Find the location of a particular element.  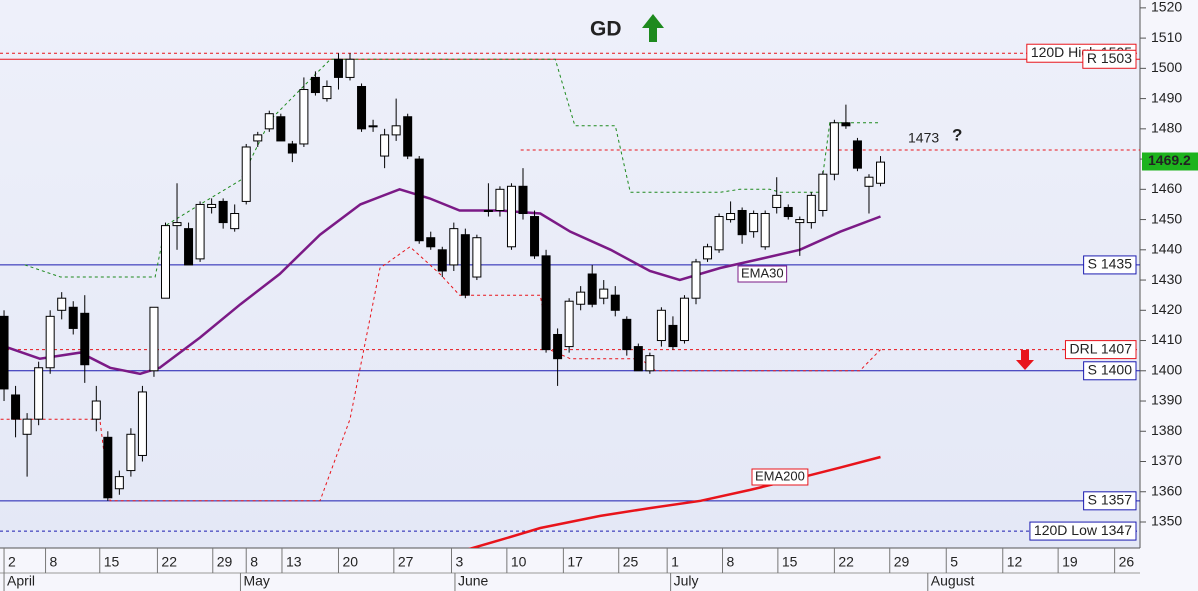

series-label: EMA30 is located at coordinates (762, 272).